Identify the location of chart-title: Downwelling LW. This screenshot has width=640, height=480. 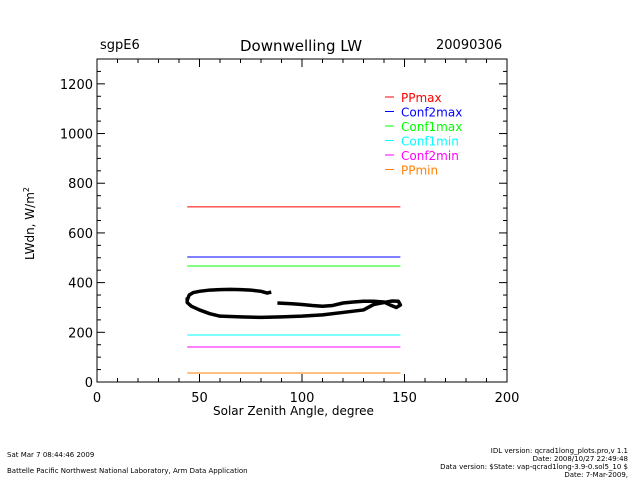
(301, 46).